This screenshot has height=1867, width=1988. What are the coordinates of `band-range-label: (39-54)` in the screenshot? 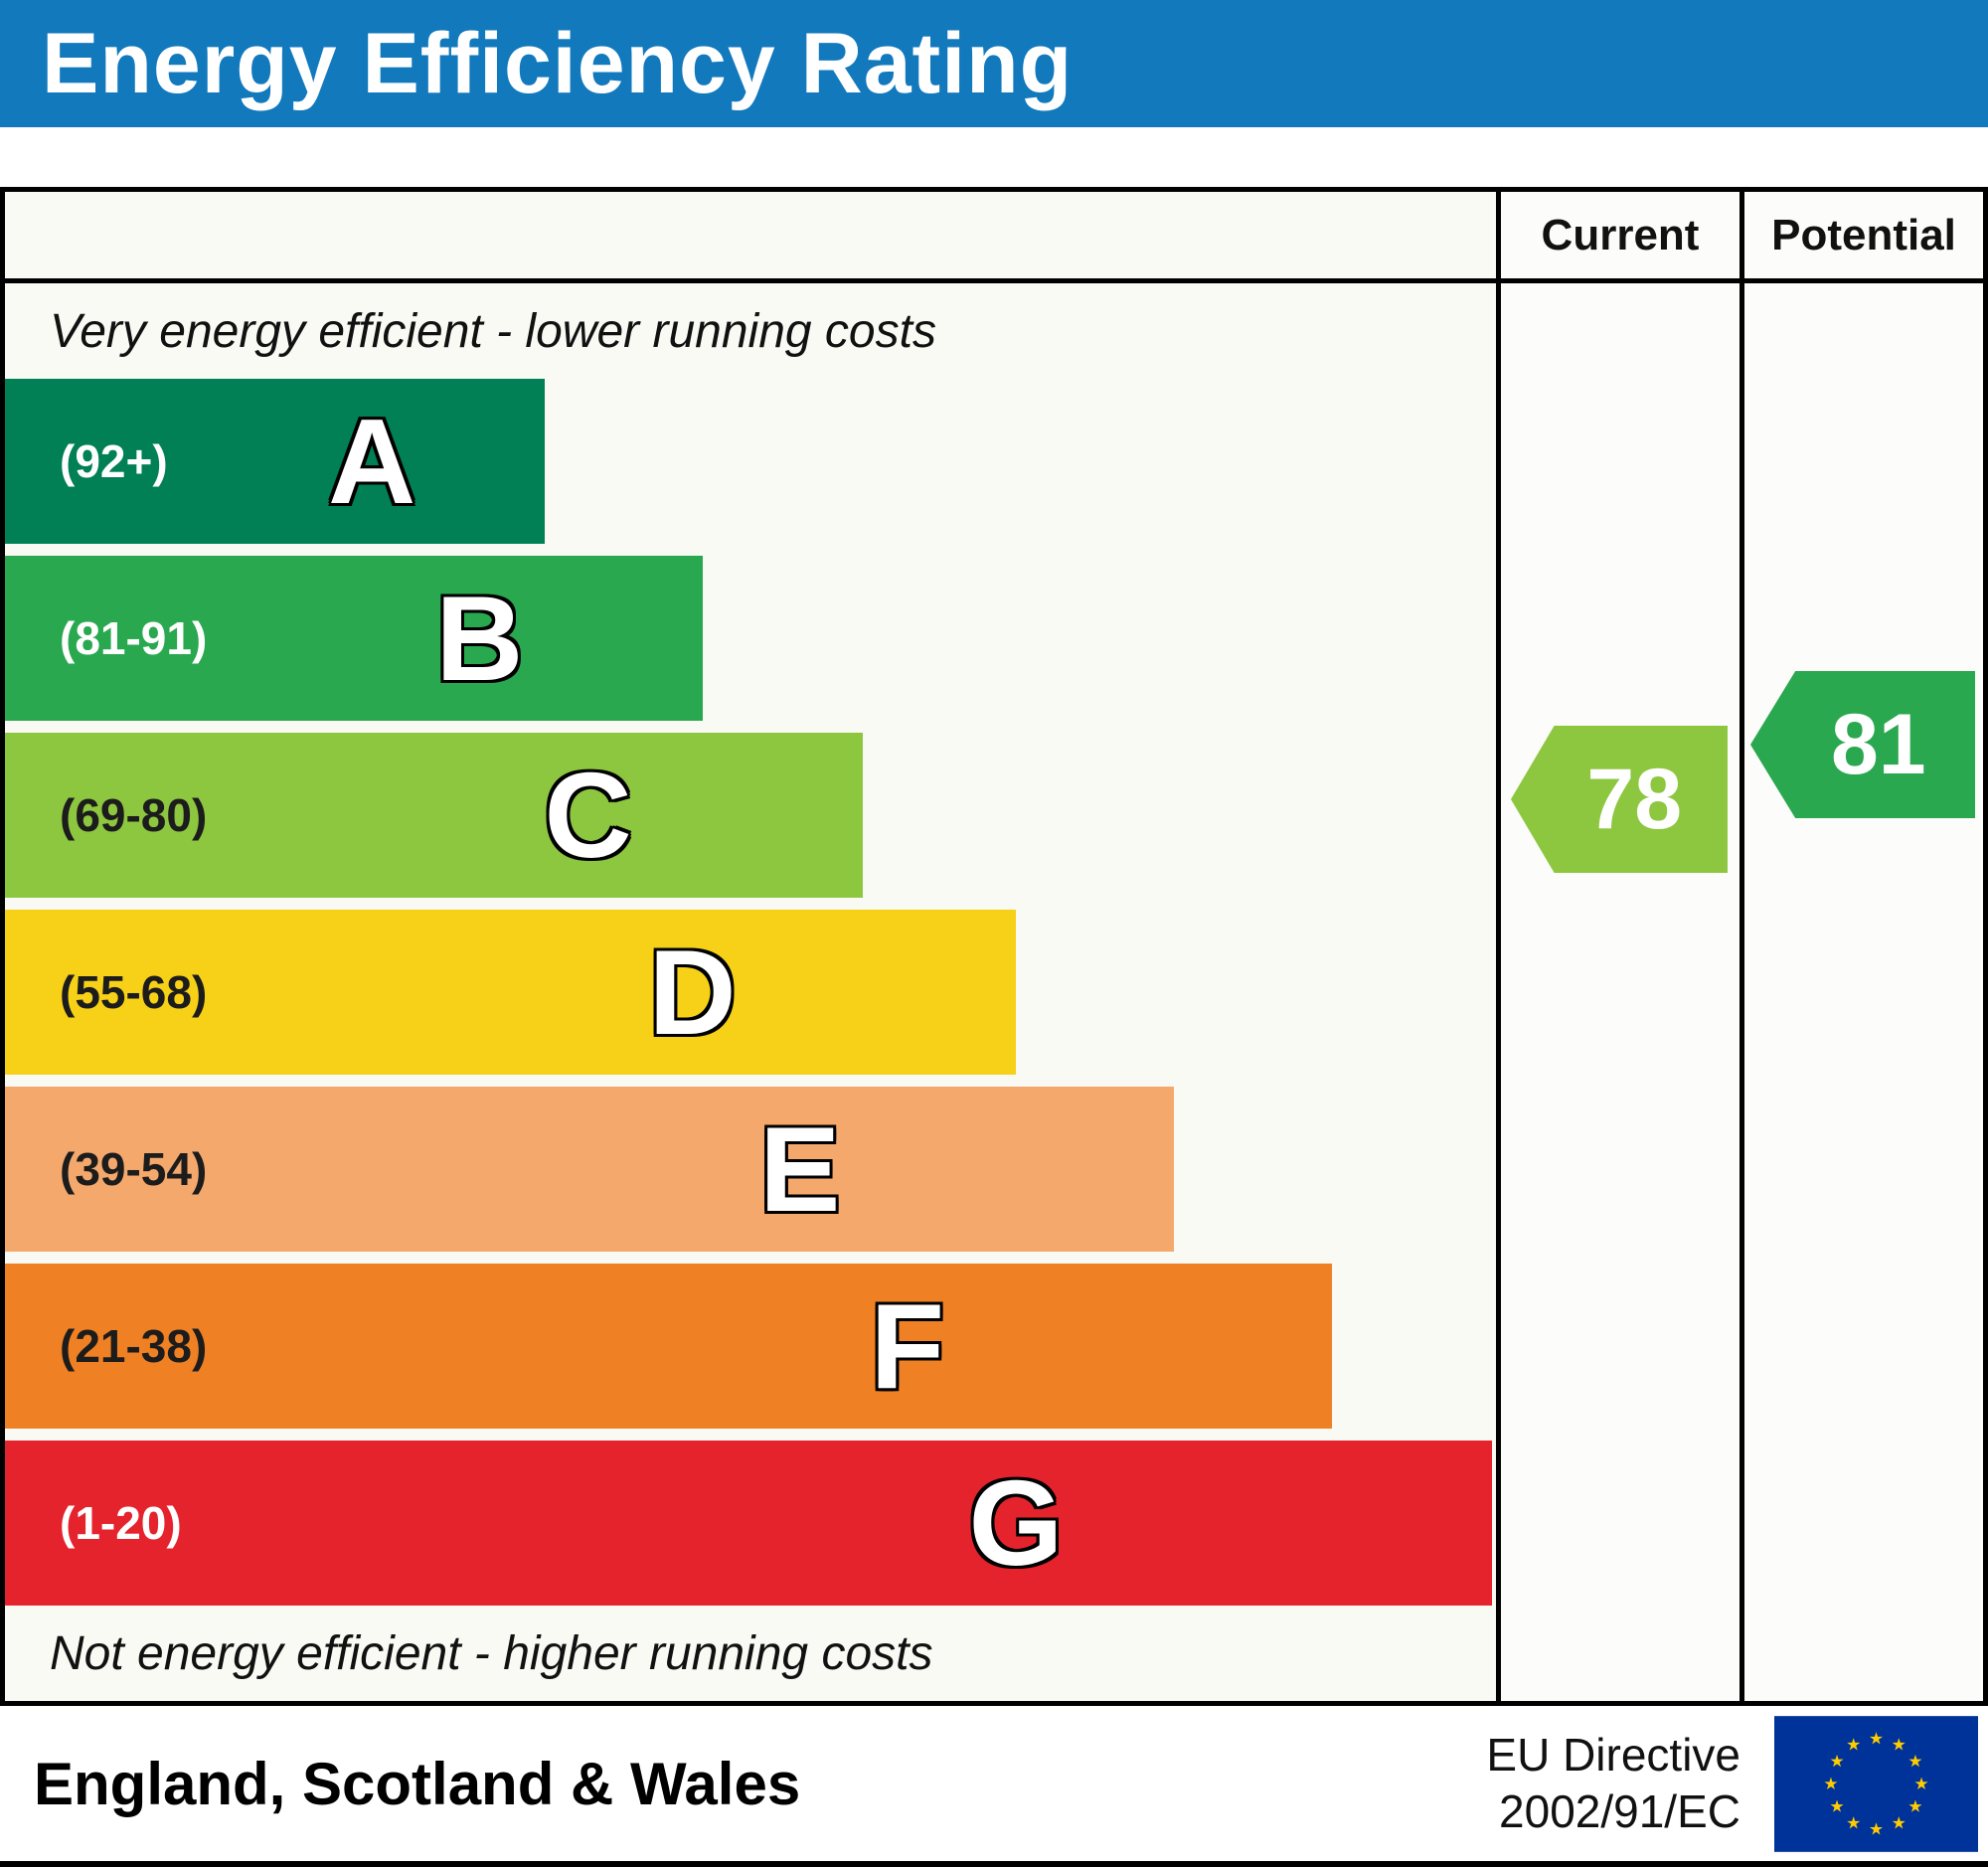 It's located at (134, 1169).